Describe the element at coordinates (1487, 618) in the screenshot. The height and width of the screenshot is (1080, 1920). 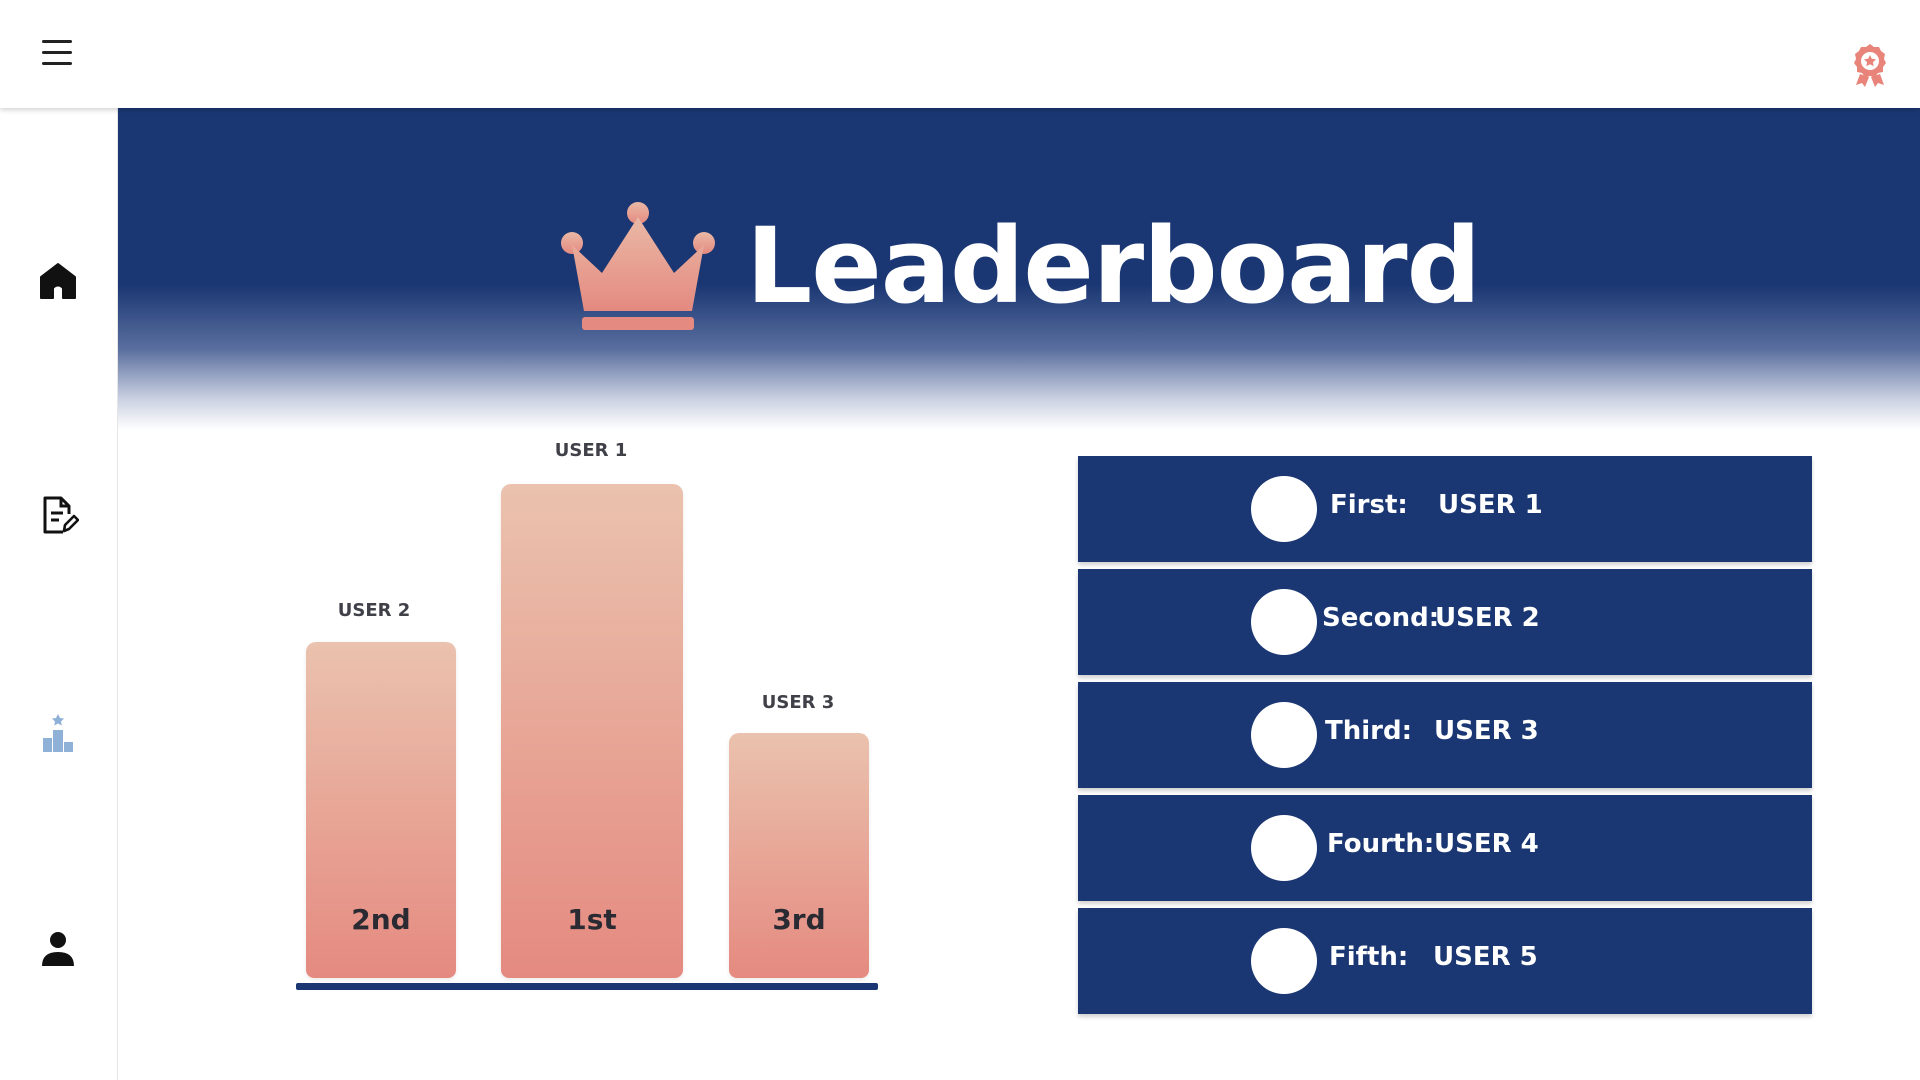
I see `rank-user: USER 2` at that location.